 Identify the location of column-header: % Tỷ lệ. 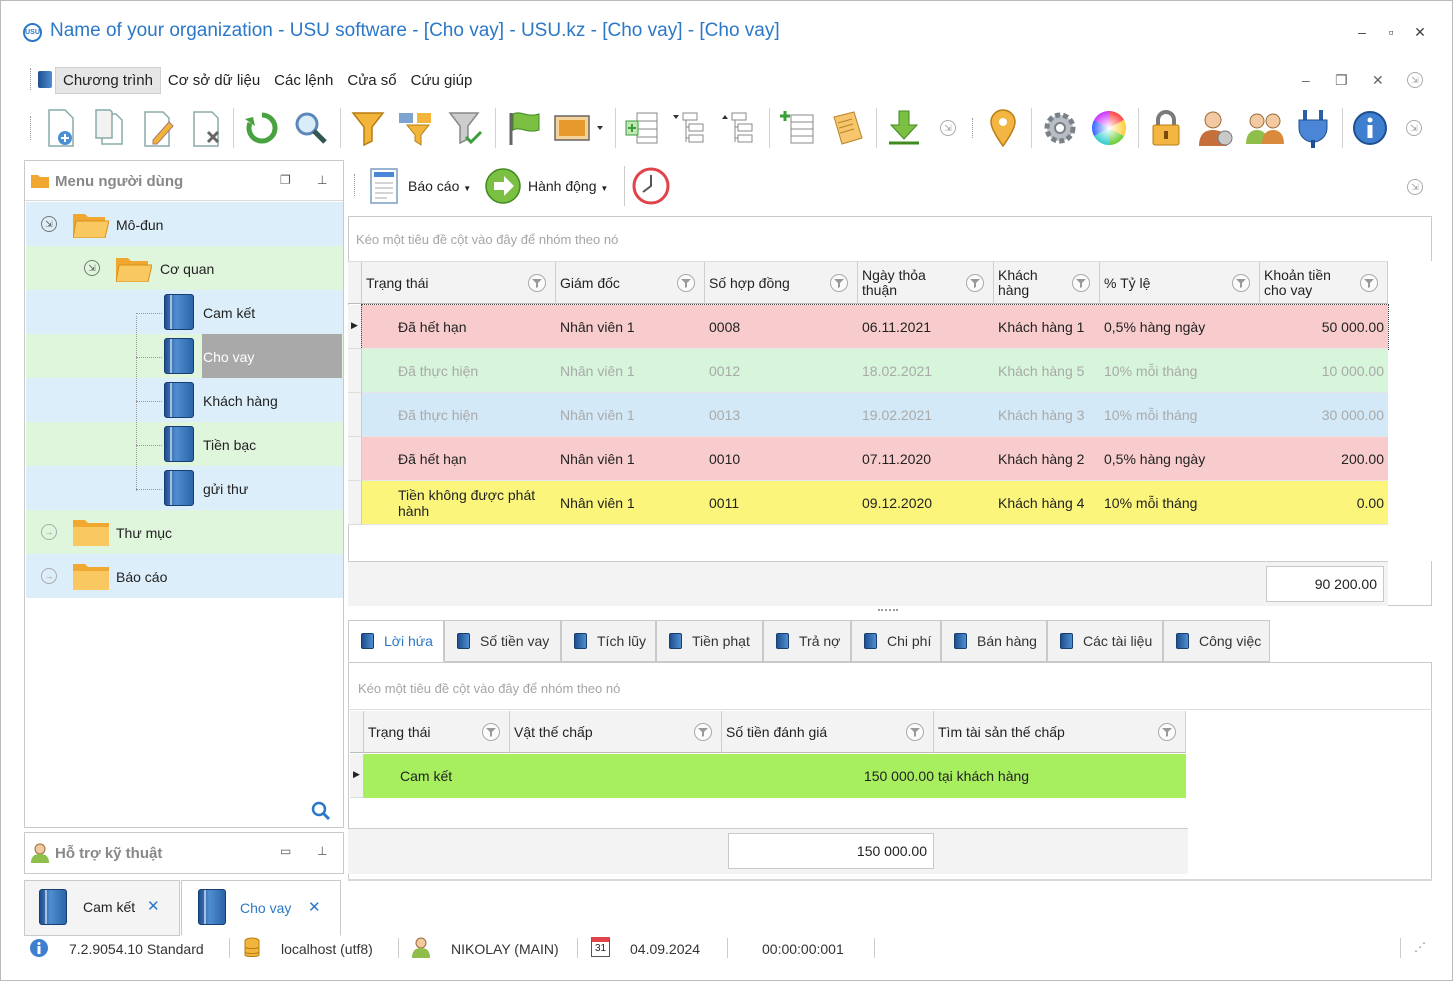
(1180, 283).